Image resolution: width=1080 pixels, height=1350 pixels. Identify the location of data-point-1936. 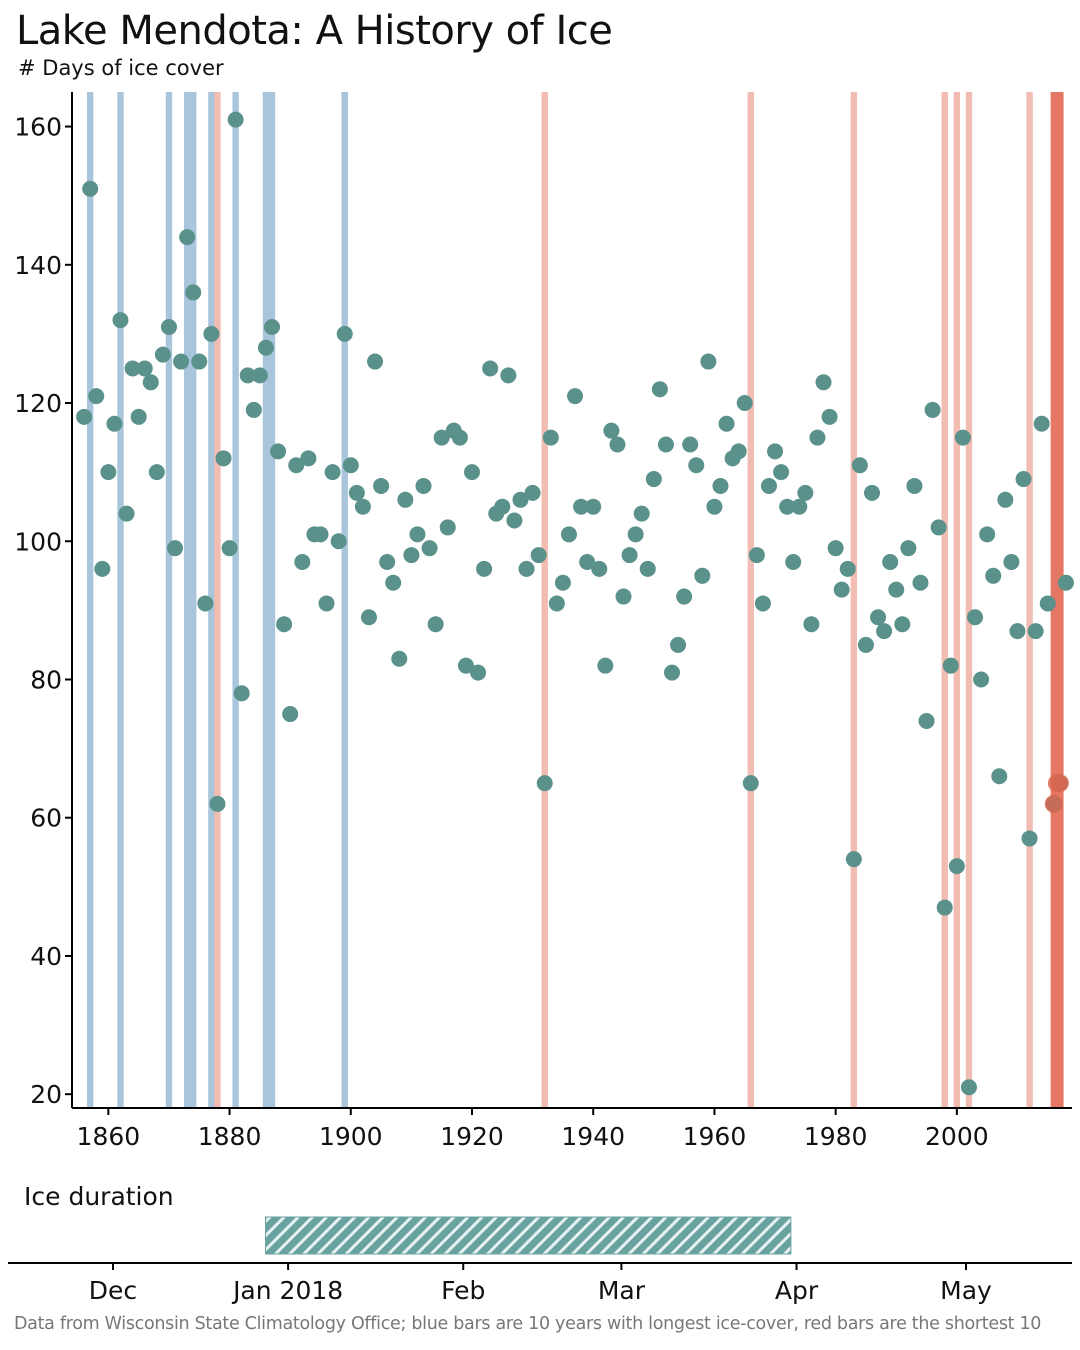
(568, 534).